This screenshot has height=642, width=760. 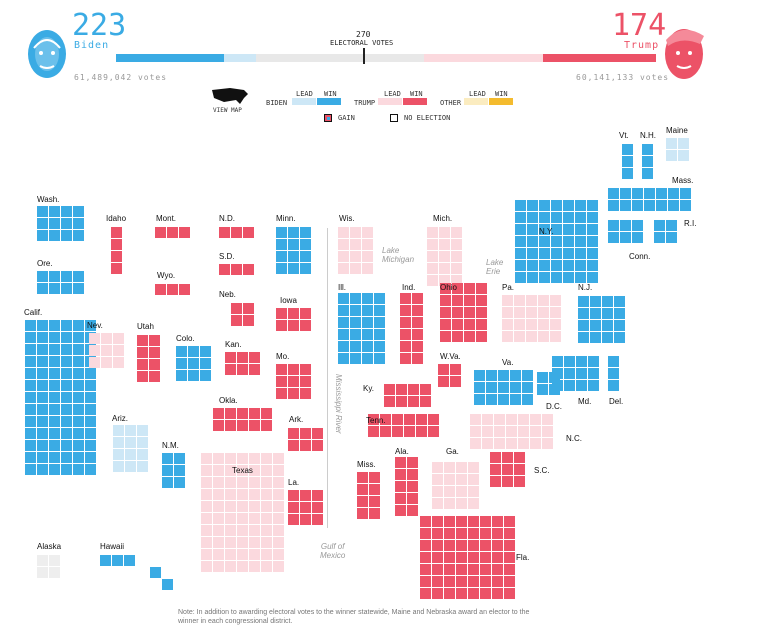 I want to click on state-label-ga: Ga., so click(x=452, y=451).